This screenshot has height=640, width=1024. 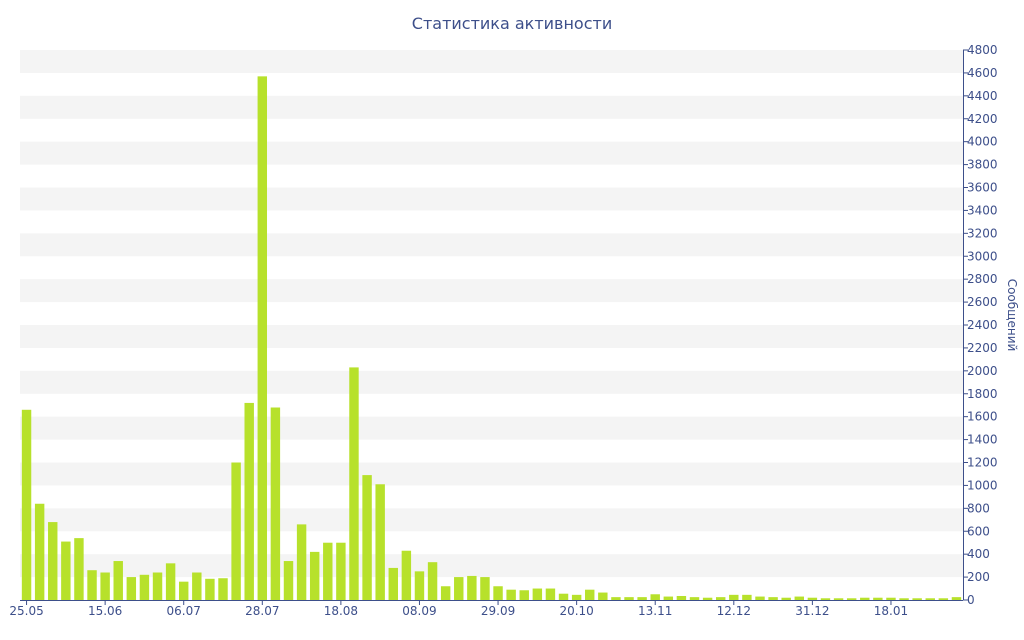 What do you see at coordinates (982, 50) in the screenshot?
I see `y-tick-label: 4800` at bounding box center [982, 50].